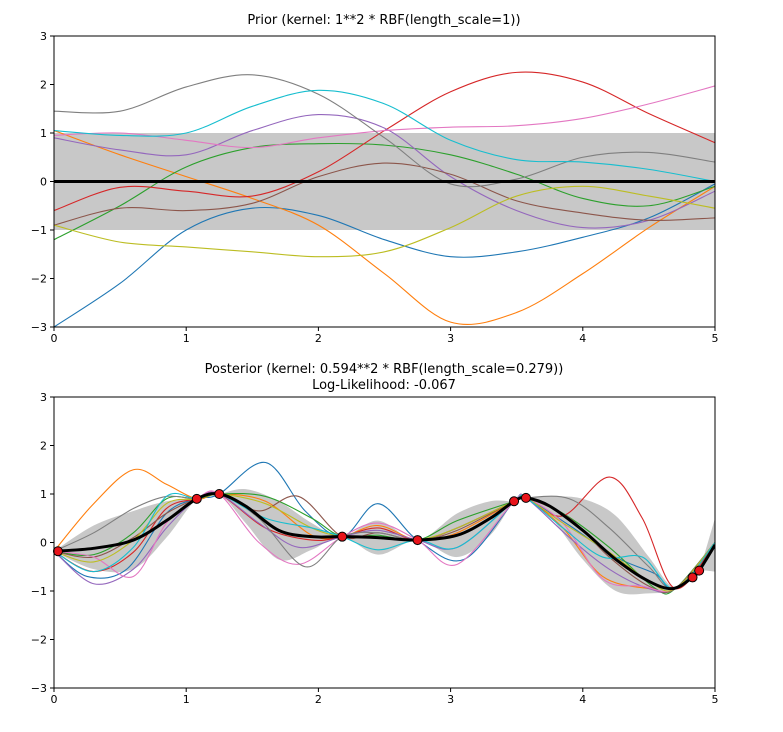  I want to click on posterior-ytick-label: −3, so click(39, 688).